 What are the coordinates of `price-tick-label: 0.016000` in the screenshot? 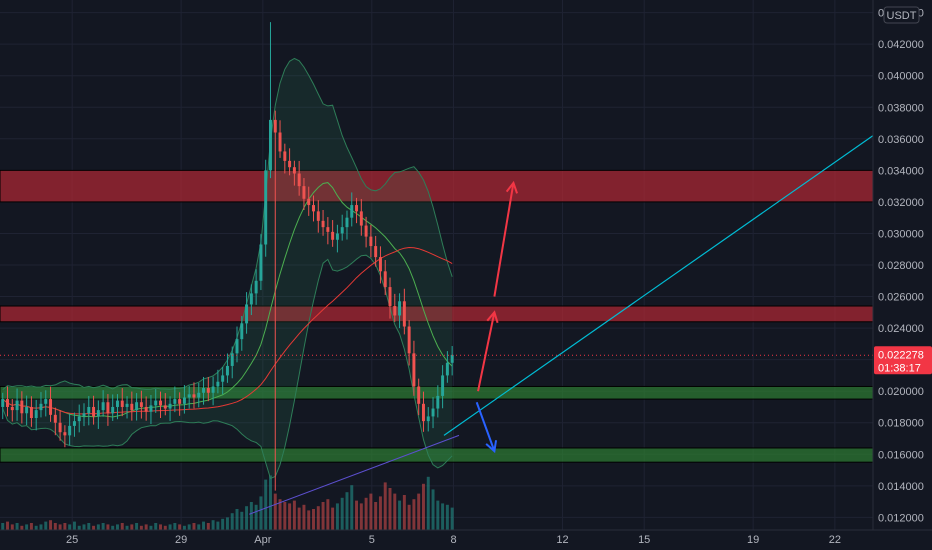 It's located at (901, 455).